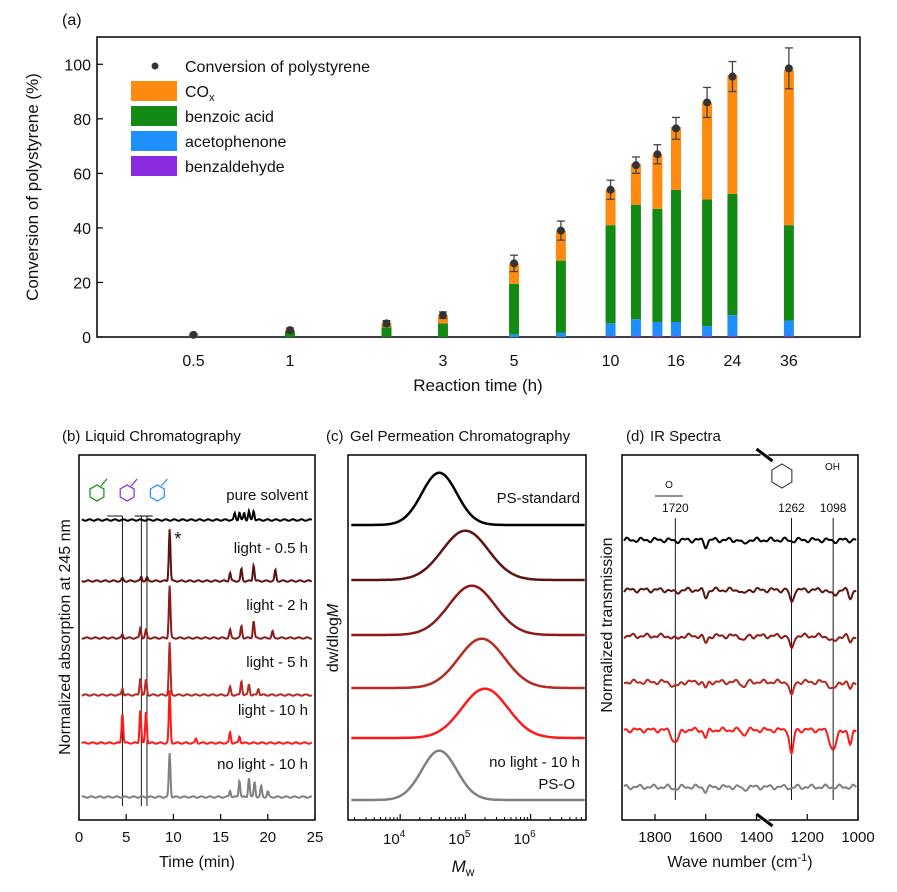 The width and height of the screenshot is (897, 892). What do you see at coordinates (212, 98) in the screenshot?
I see `legend-label-sub: x` at bounding box center [212, 98].